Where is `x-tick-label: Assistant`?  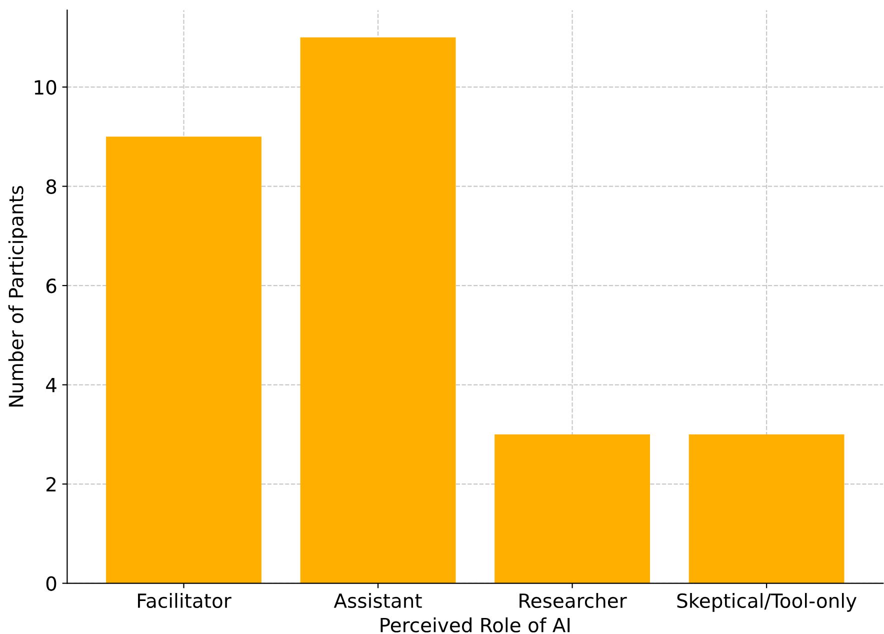
x-tick-label: Assistant is located at coordinates (378, 600).